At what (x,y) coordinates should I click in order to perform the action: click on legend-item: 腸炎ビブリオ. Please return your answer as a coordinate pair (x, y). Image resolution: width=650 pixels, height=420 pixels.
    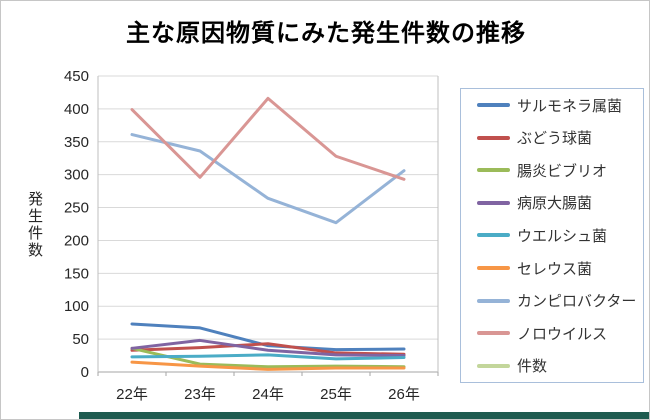
    Looking at the image, I should click on (560, 170).